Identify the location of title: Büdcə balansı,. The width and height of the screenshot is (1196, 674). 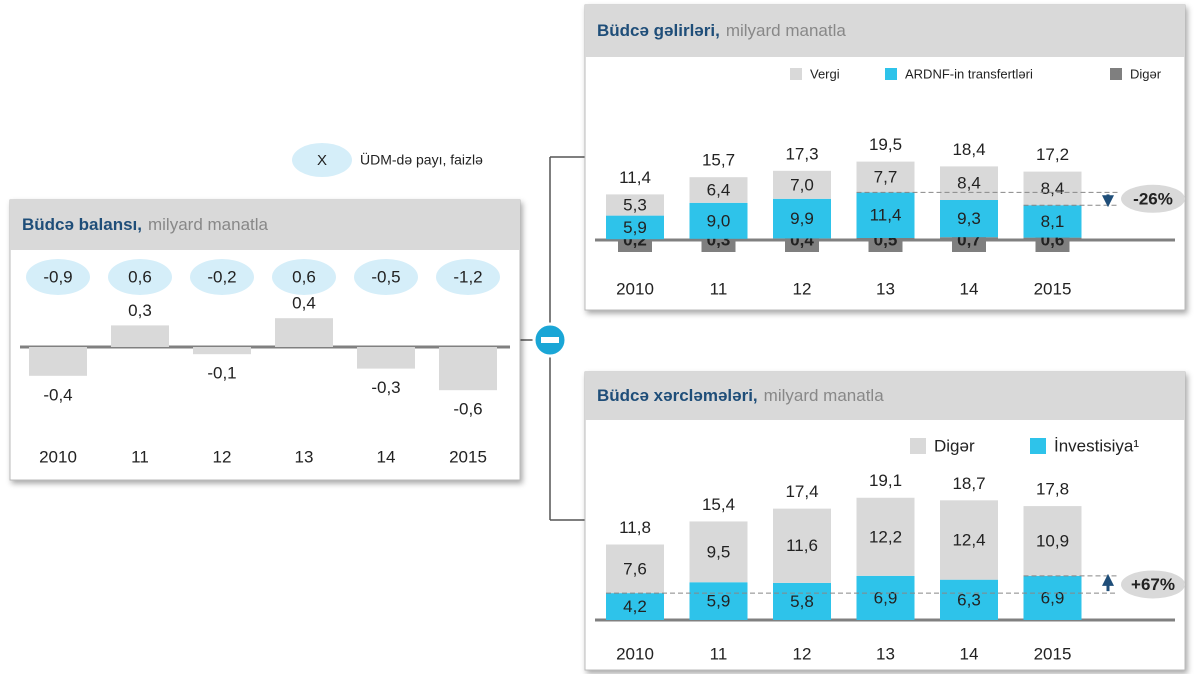
(82, 224).